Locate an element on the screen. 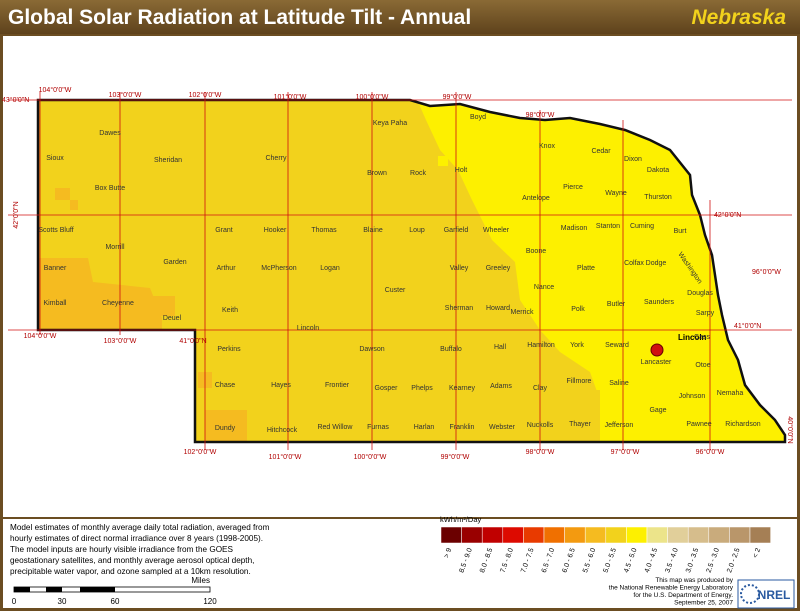 The height and width of the screenshot is (611, 800). graticule-label: 40°0'0"N is located at coordinates (790, 429).